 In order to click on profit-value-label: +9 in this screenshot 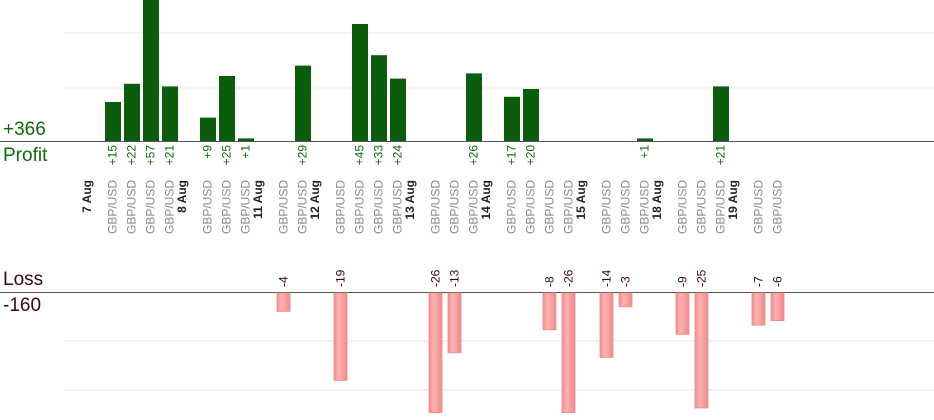, I will do `click(208, 152)`.